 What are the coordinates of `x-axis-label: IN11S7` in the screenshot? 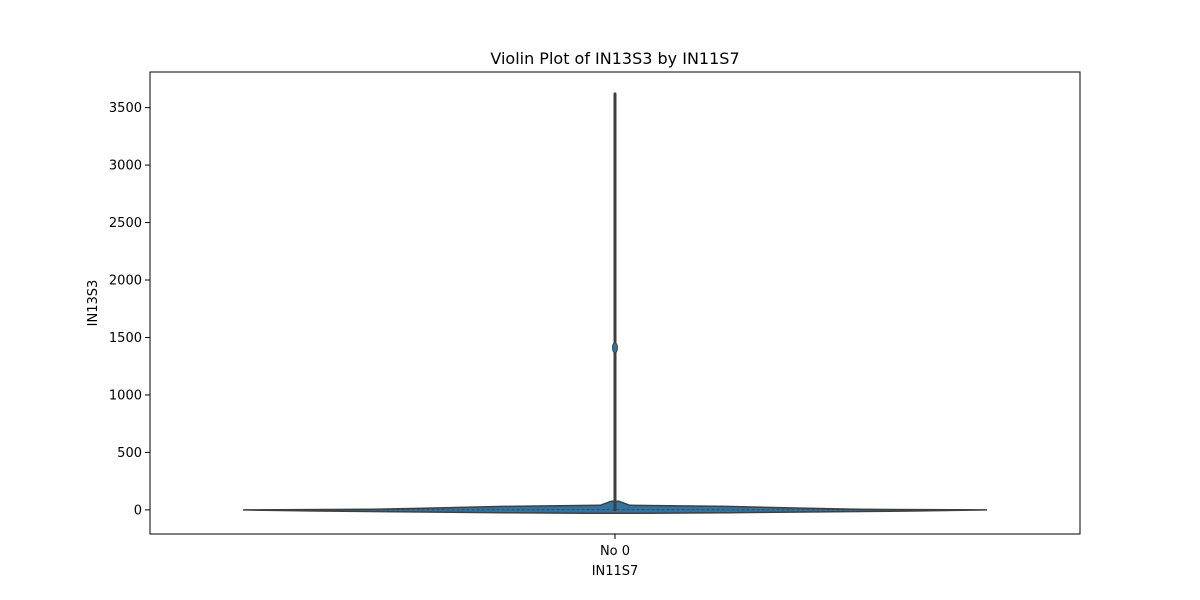 It's located at (615, 571).